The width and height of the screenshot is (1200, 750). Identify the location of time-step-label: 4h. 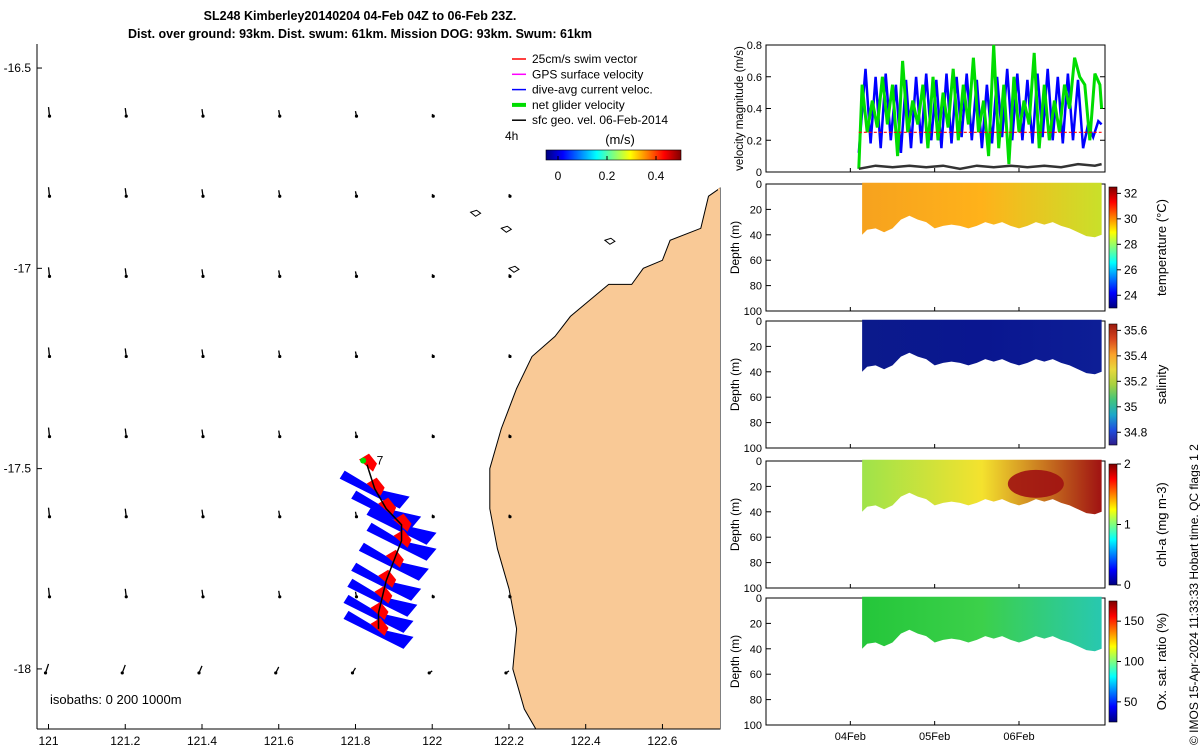
(511, 136).